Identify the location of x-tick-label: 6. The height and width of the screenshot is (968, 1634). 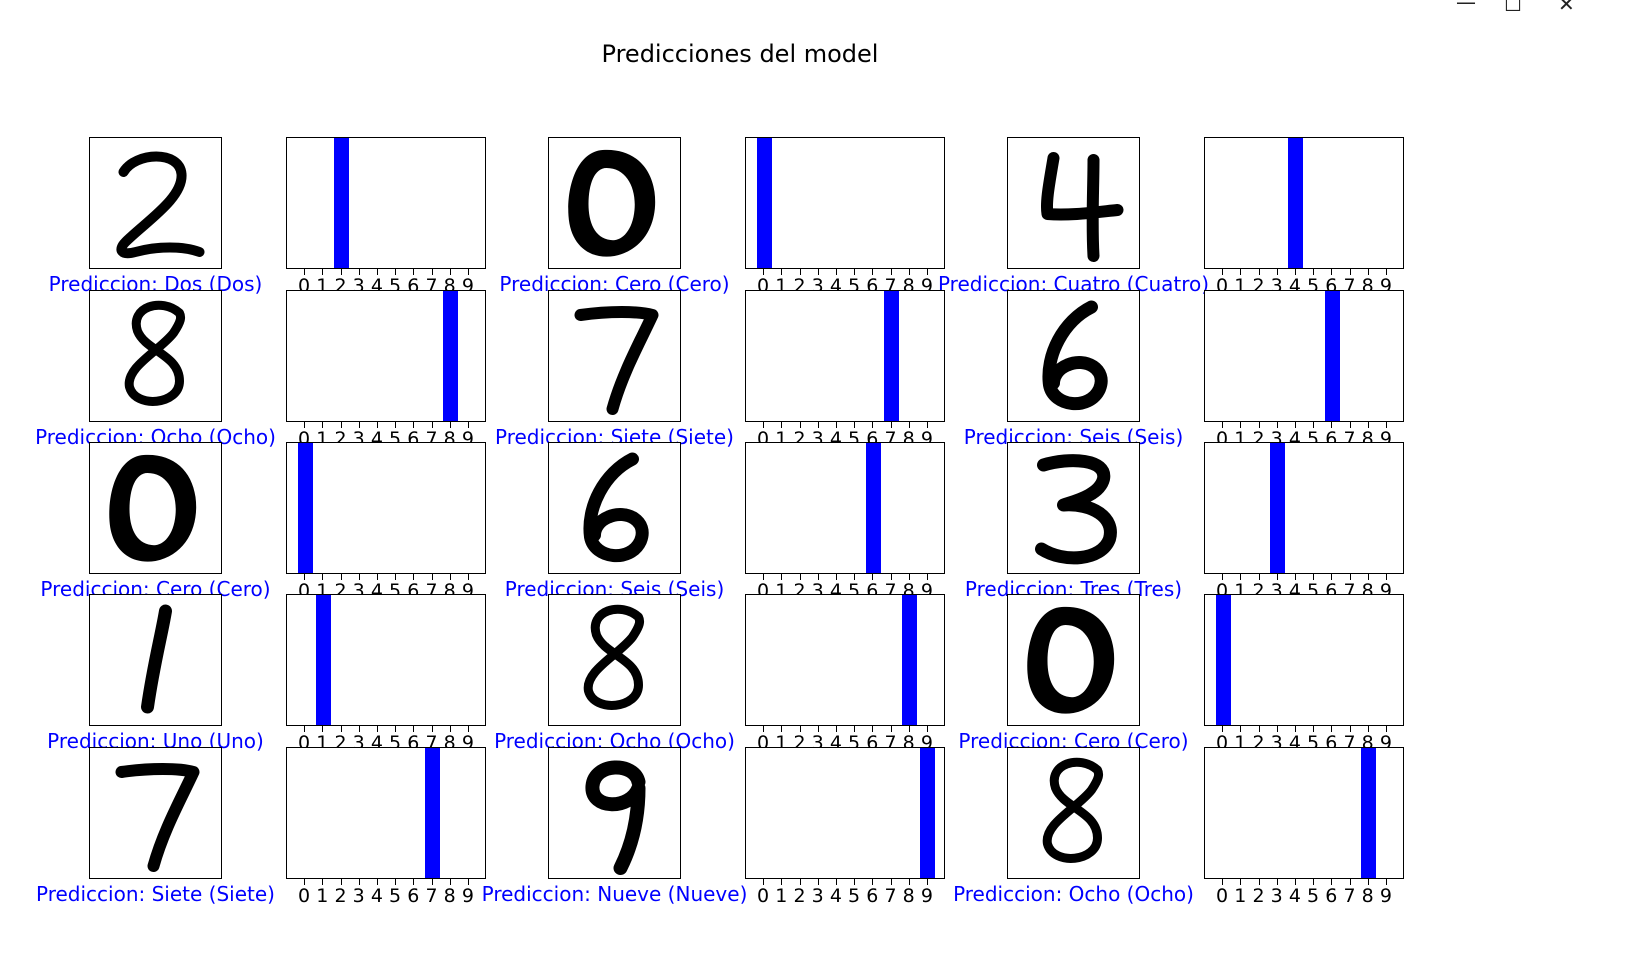
(413, 896).